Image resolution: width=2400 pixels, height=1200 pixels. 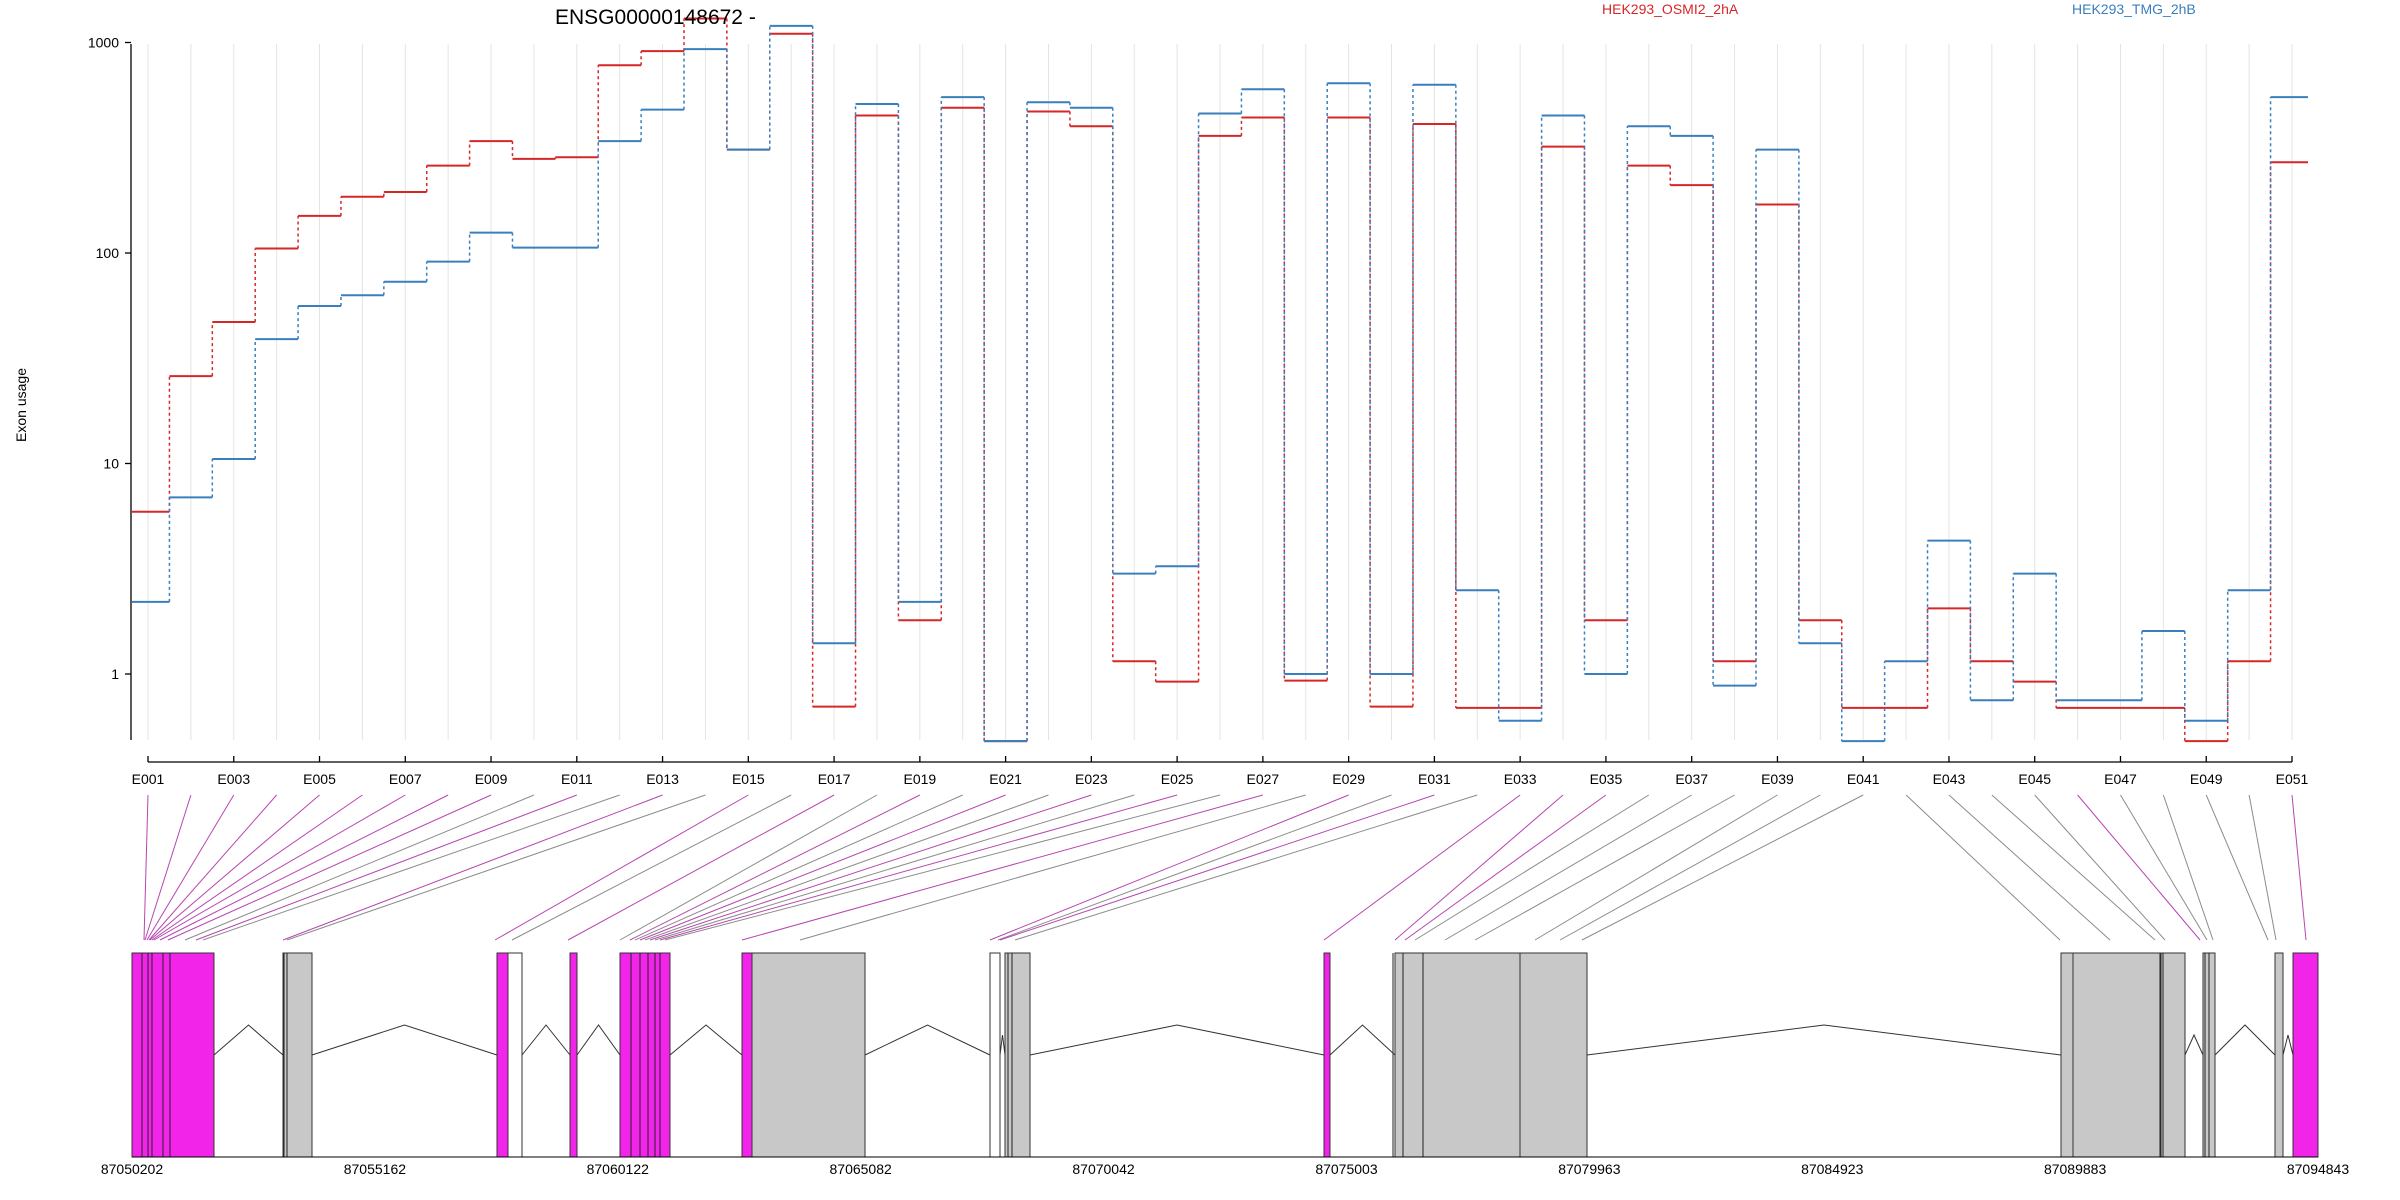 What do you see at coordinates (472, 867) in the screenshot?
I see `connector-e013` at bounding box center [472, 867].